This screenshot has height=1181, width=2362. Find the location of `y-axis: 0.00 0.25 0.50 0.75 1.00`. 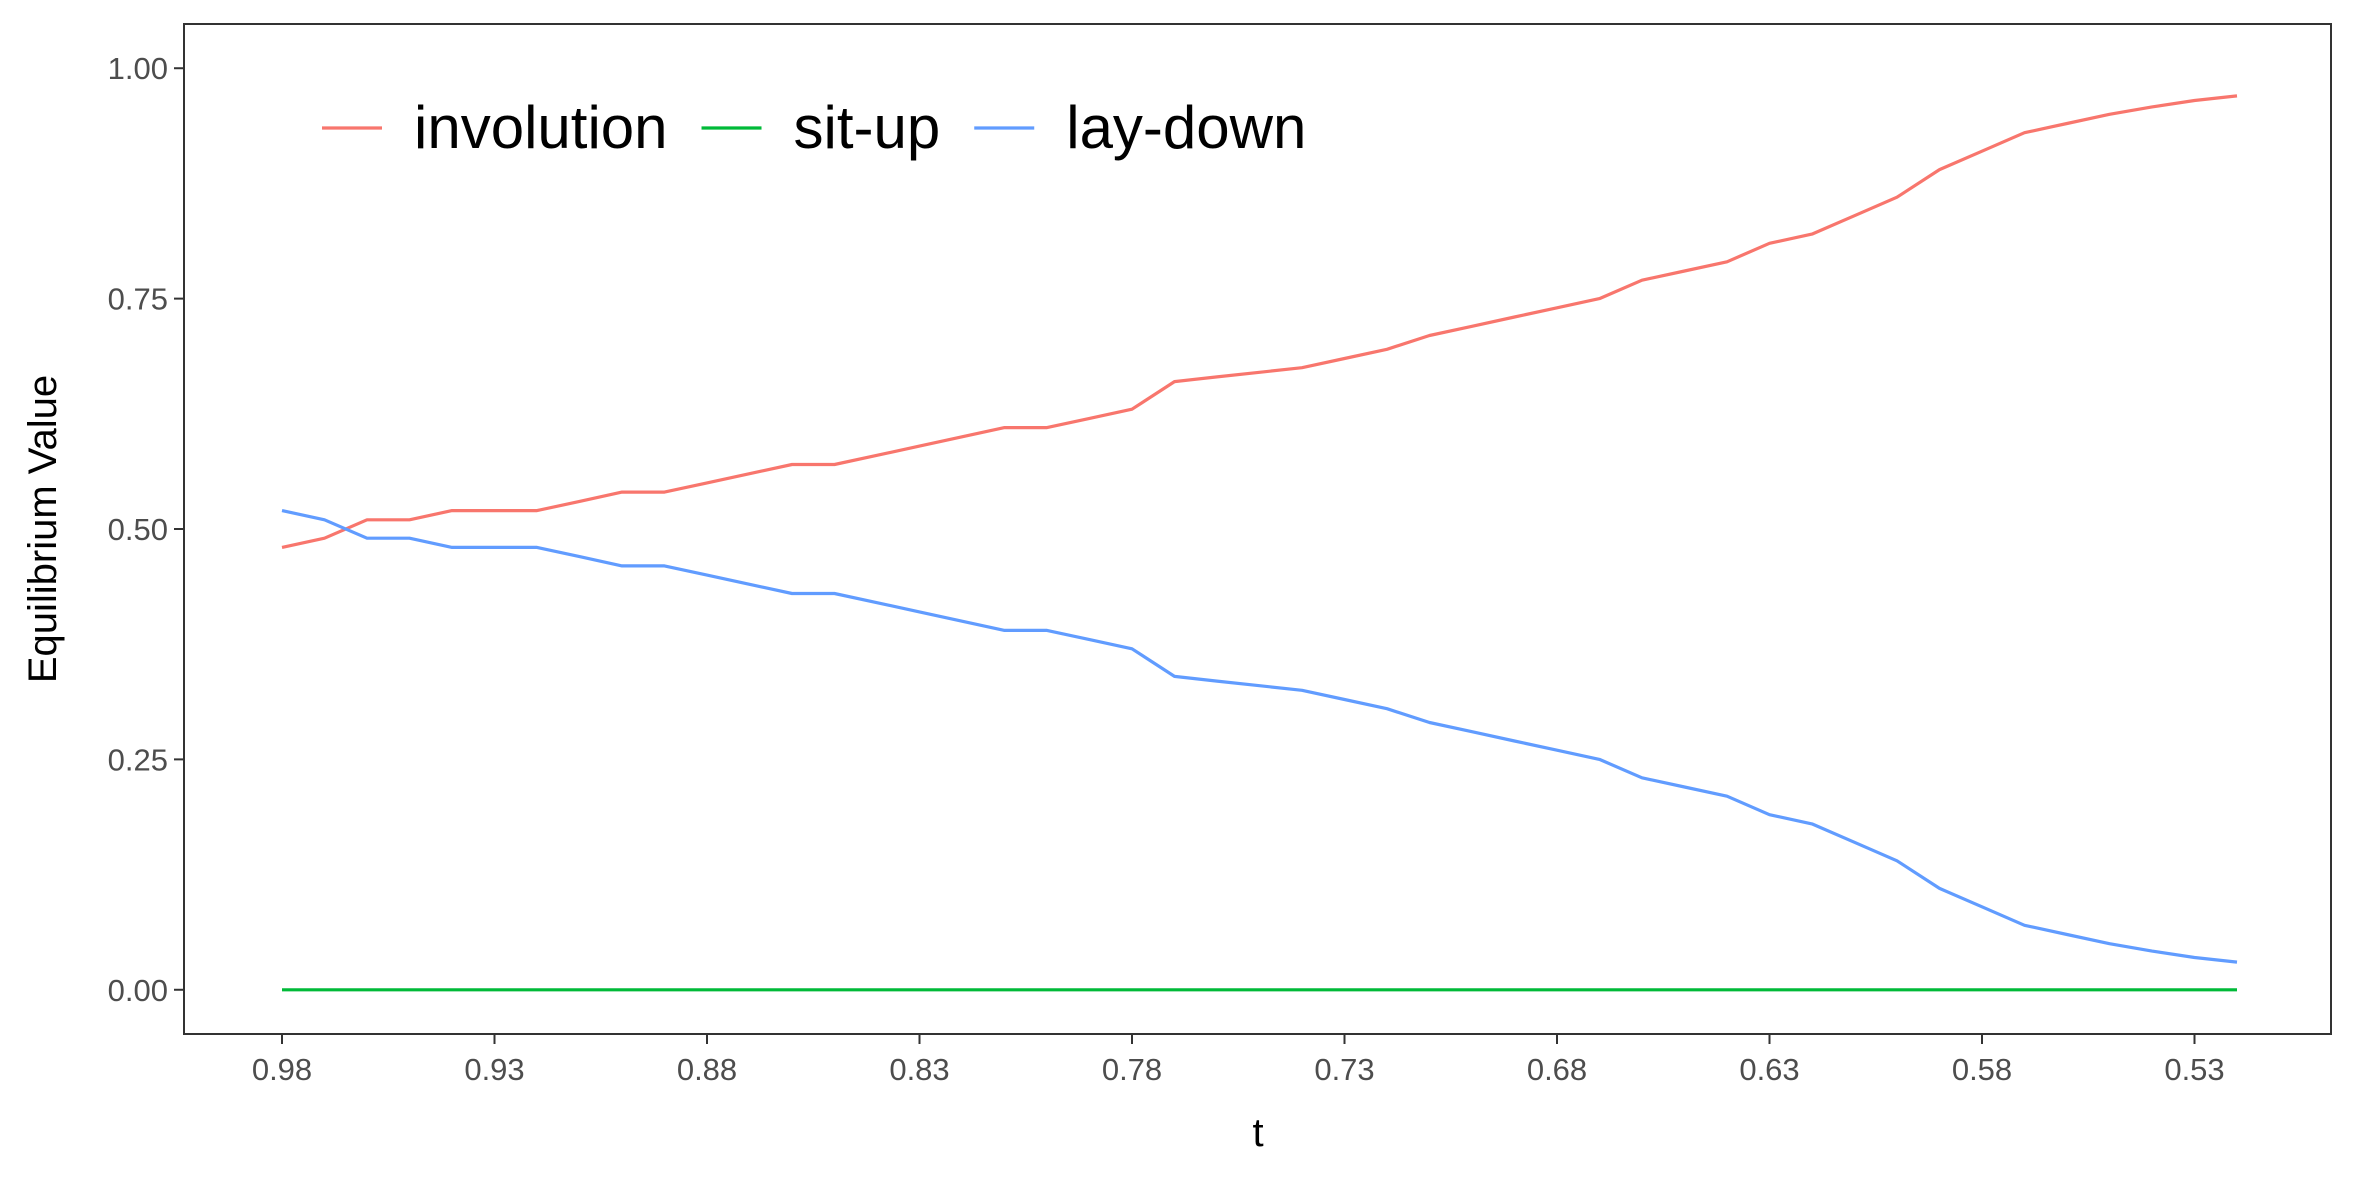

y-axis: 0.00 0.25 0.50 0.75 1.00 is located at coordinates (146, 529).